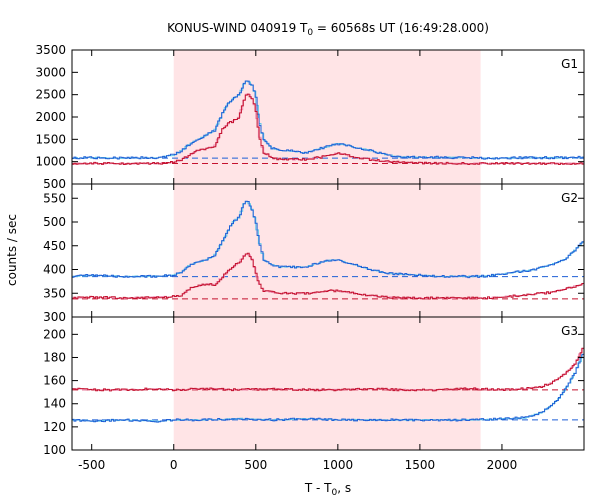 Image resolution: width=600 pixels, height=500 pixels. Describe the element at coordinates (91, 465) in the screenshot. I see `x-tick-label: -500` at that location.